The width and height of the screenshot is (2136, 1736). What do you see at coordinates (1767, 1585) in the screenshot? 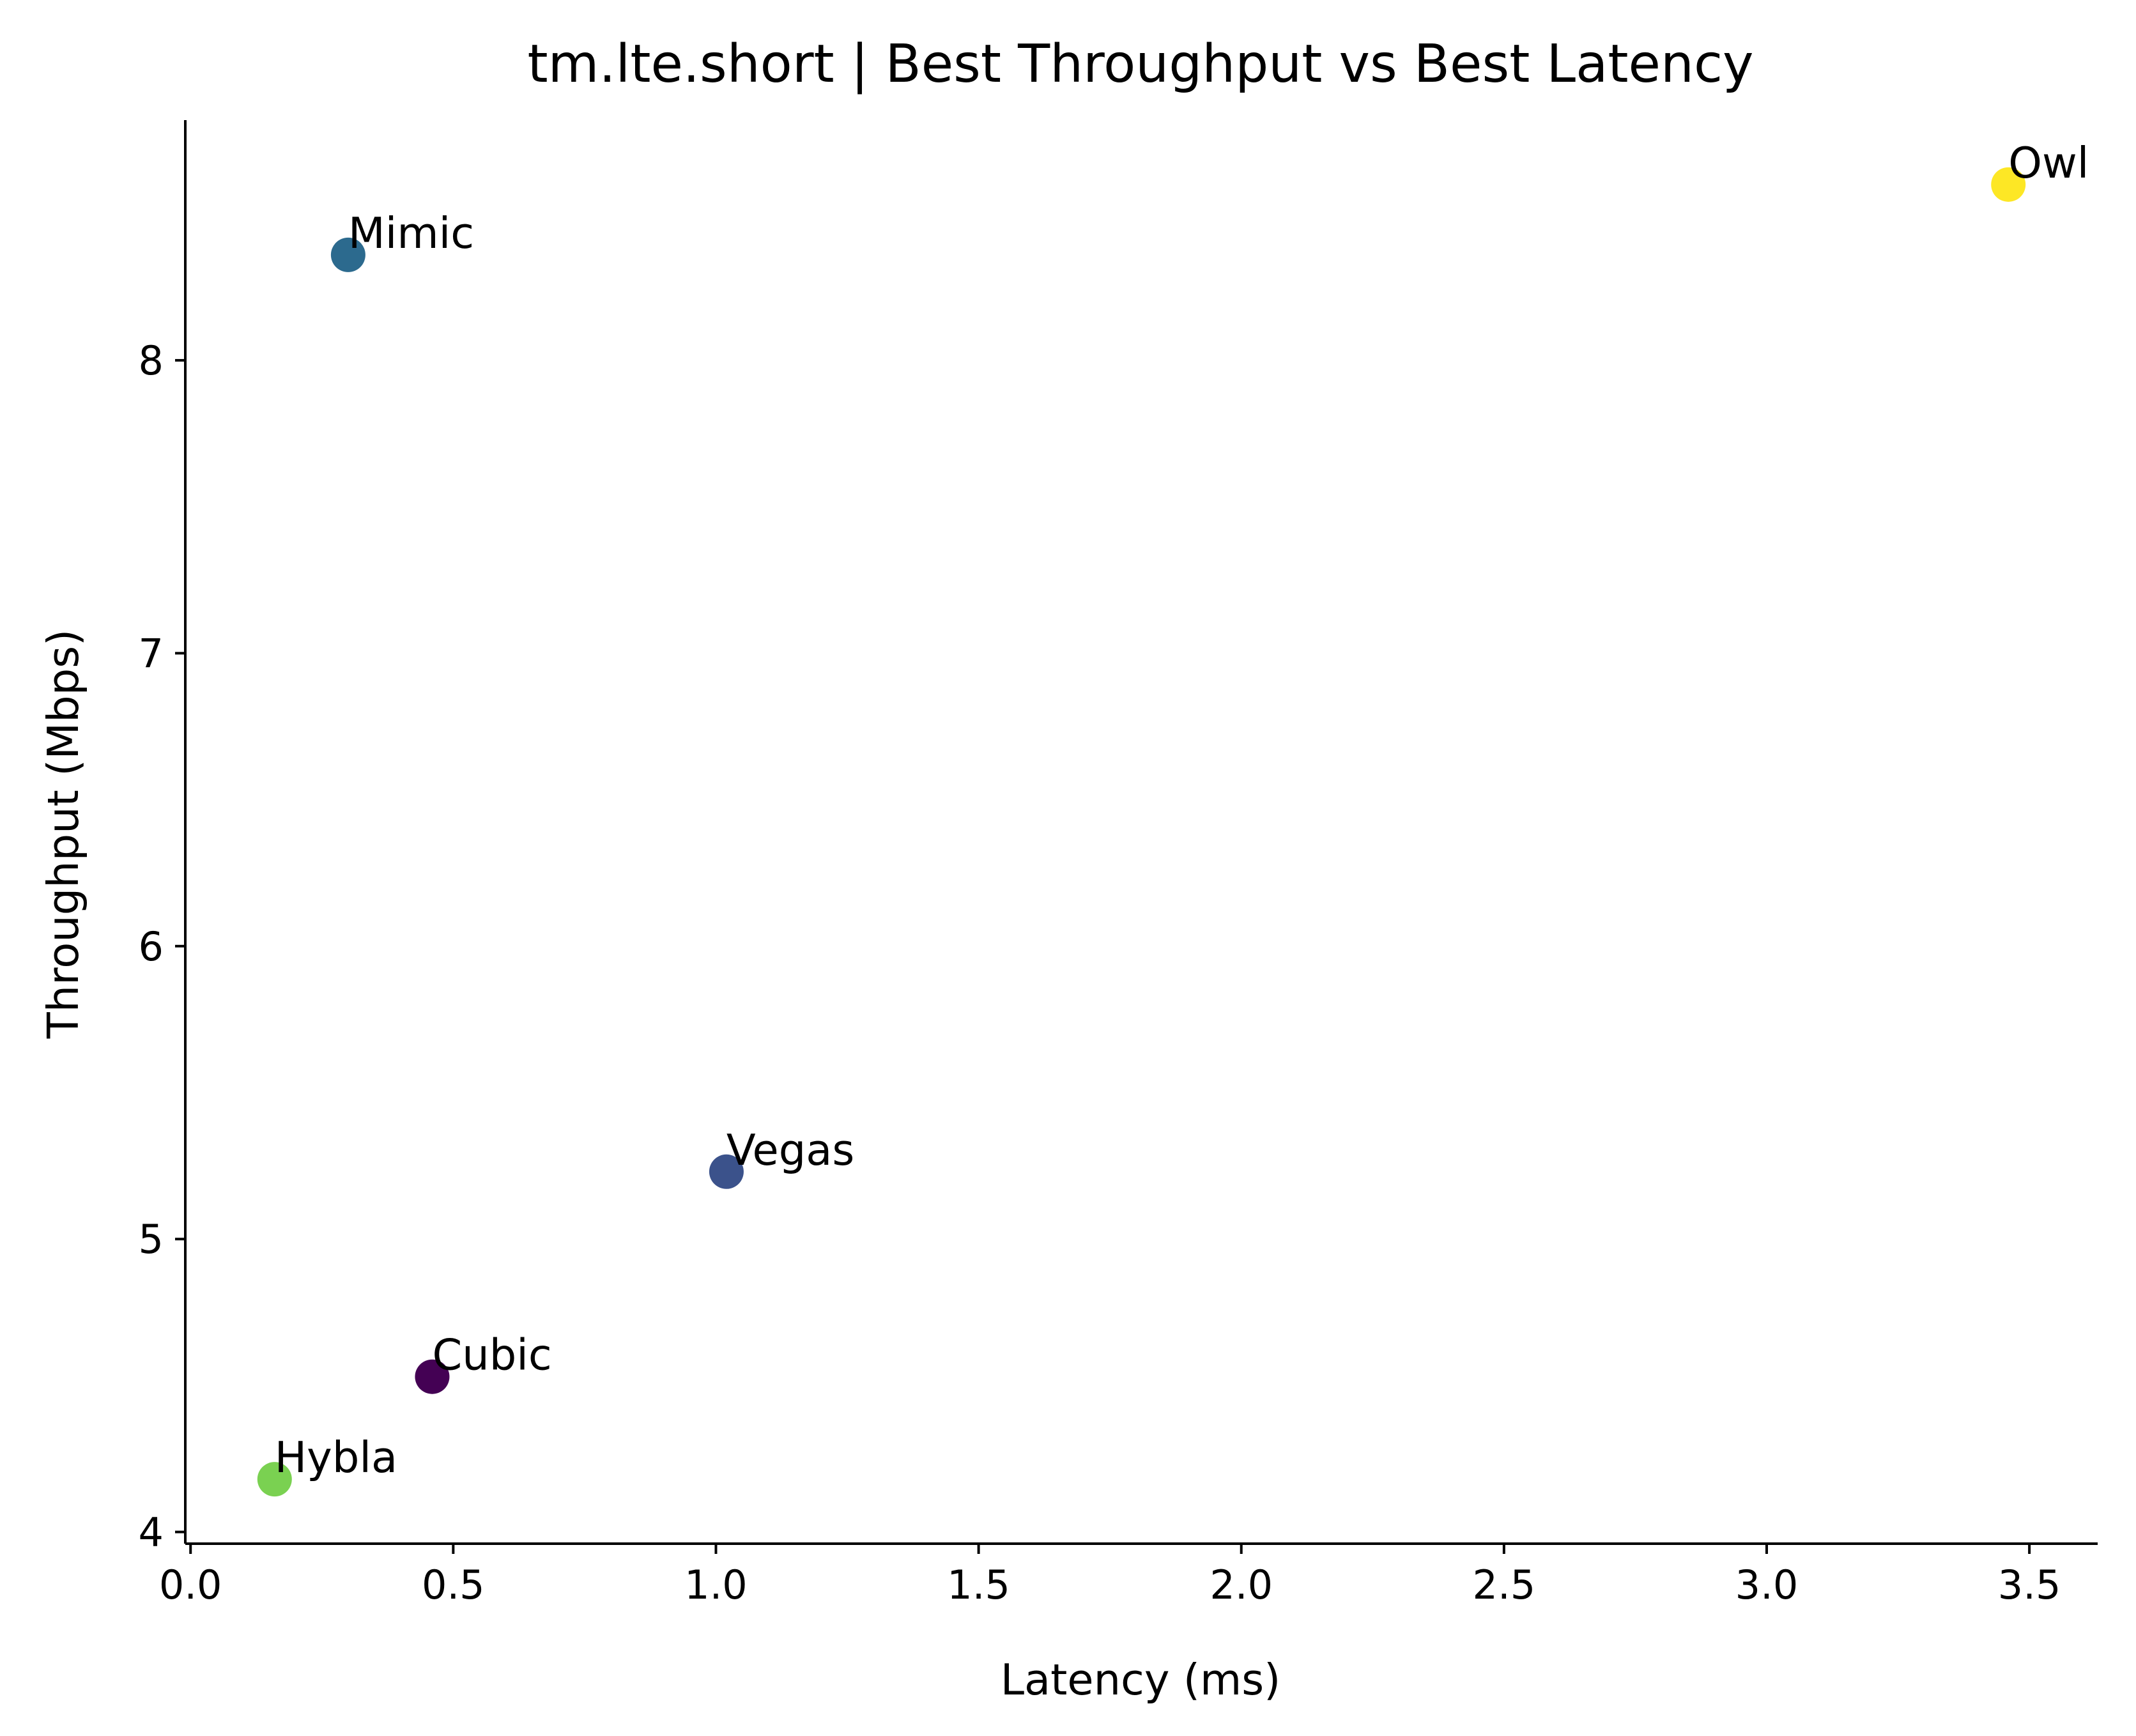
I see `x-tick-label: 3.0` at bounding box center [1767, 1585].